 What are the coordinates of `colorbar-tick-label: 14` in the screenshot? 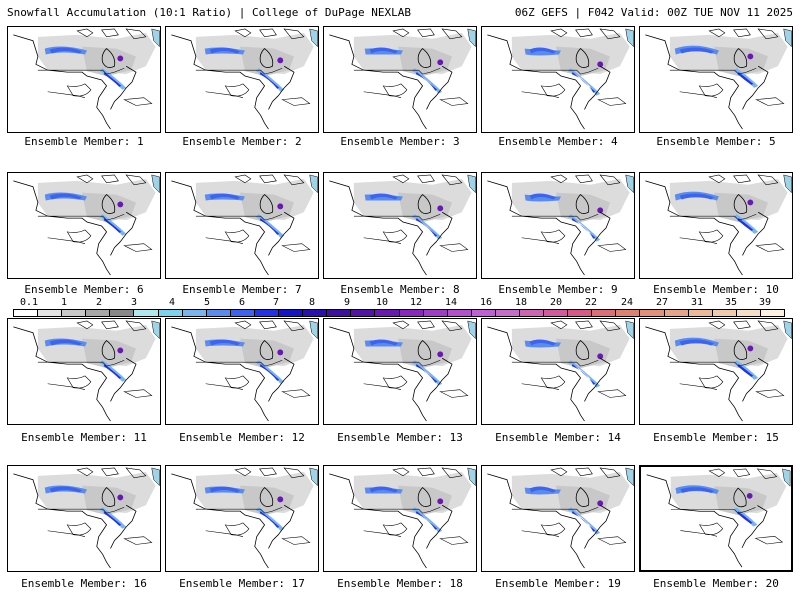 It's located at (451, 302).